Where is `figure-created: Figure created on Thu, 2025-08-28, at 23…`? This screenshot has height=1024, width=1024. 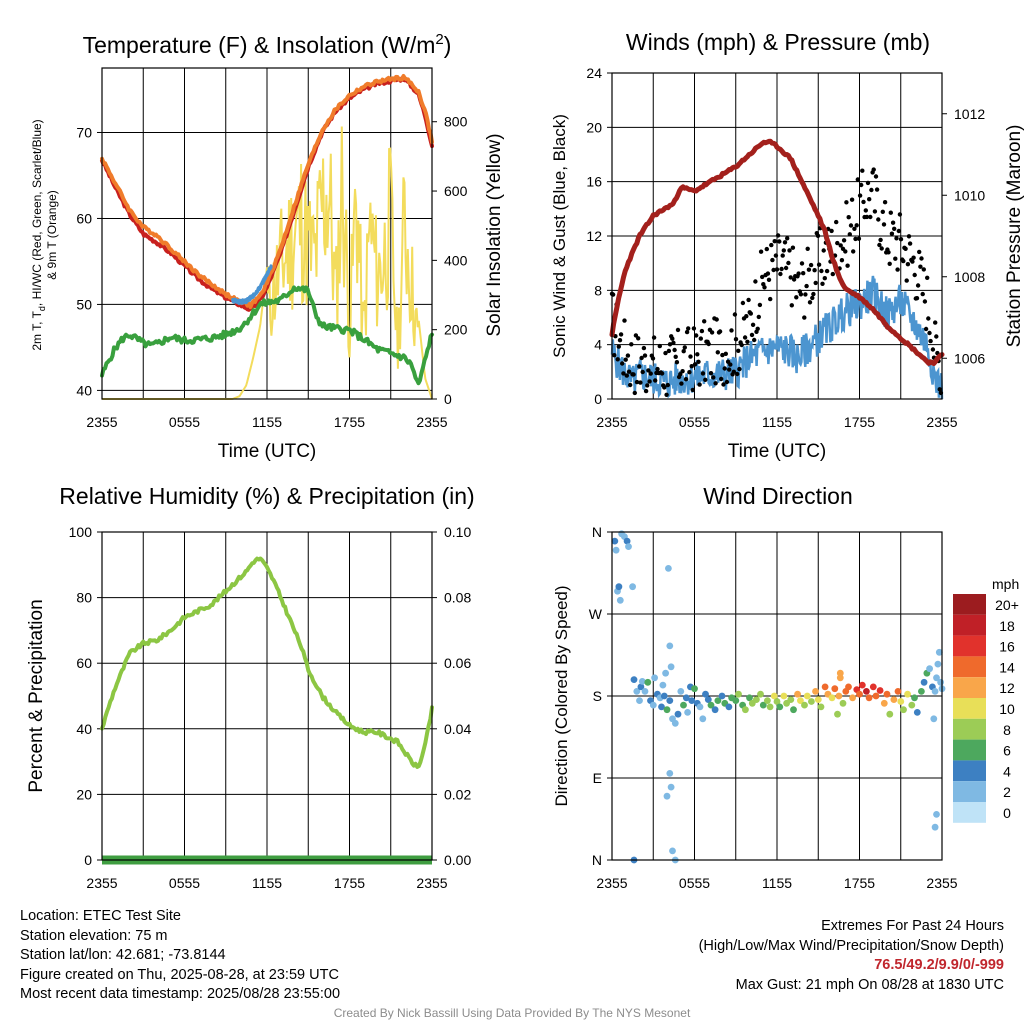 figure-created: Figure created on Thu, 2025-08-28, at 23… is located at coordinates (179, 974).